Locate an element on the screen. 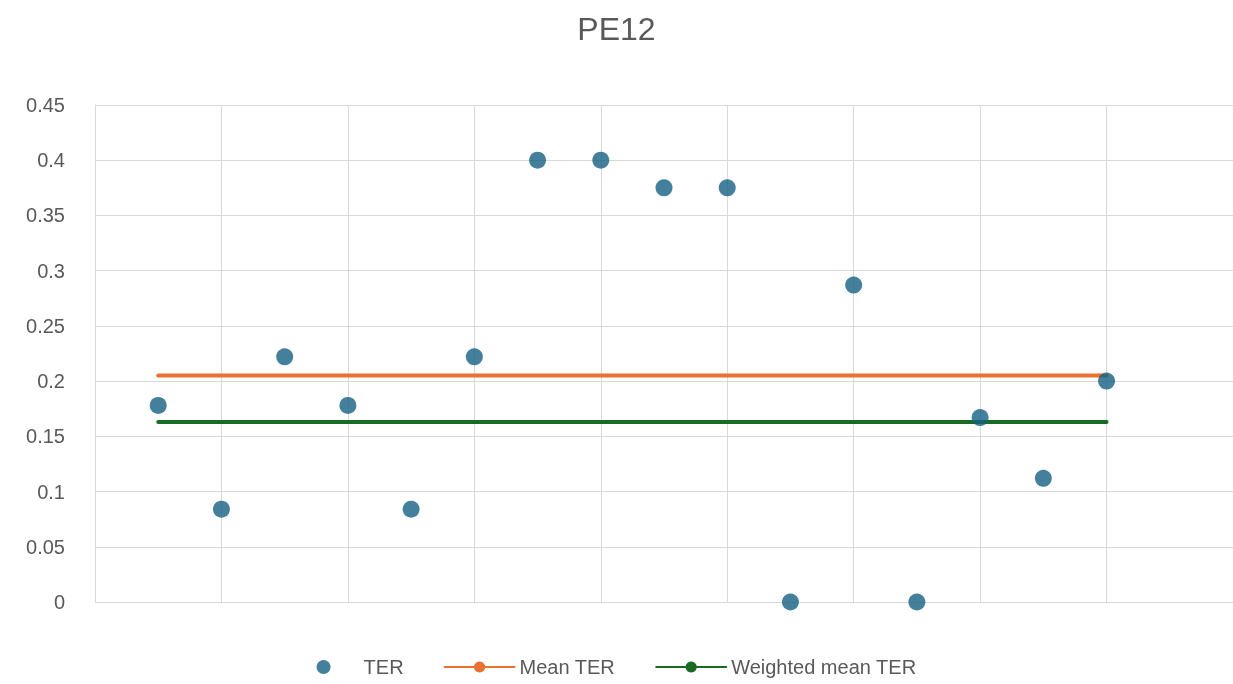 This screenshot has height=684, width=1233. legend-label: Weighted mean TER is located at coordinates (824, 667).